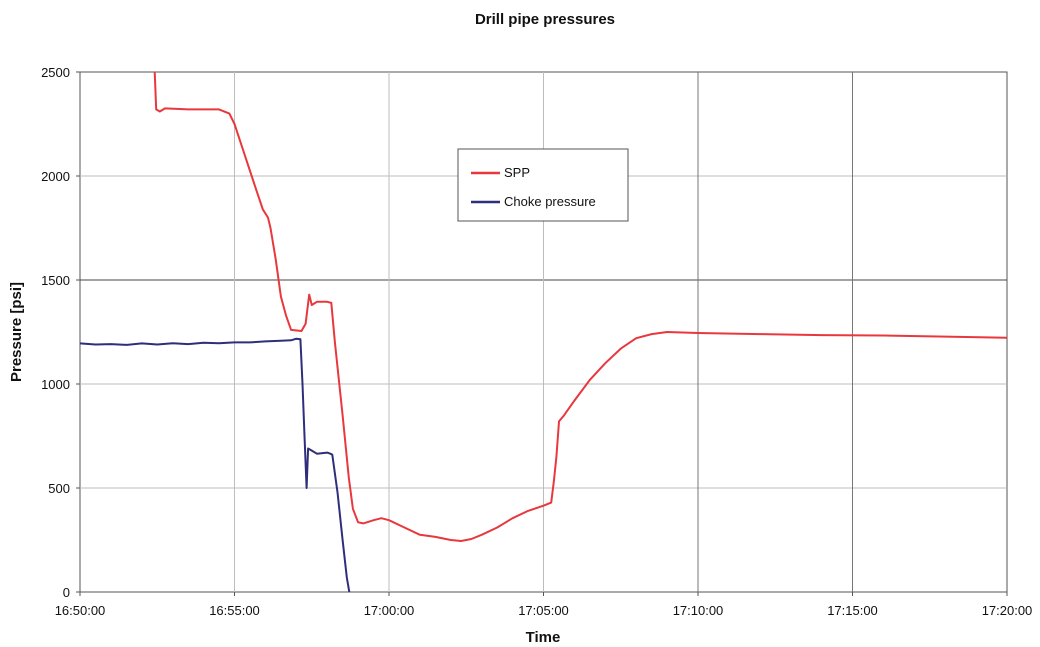  I want to click on y-tick-label: 2500, so click(55, 72).